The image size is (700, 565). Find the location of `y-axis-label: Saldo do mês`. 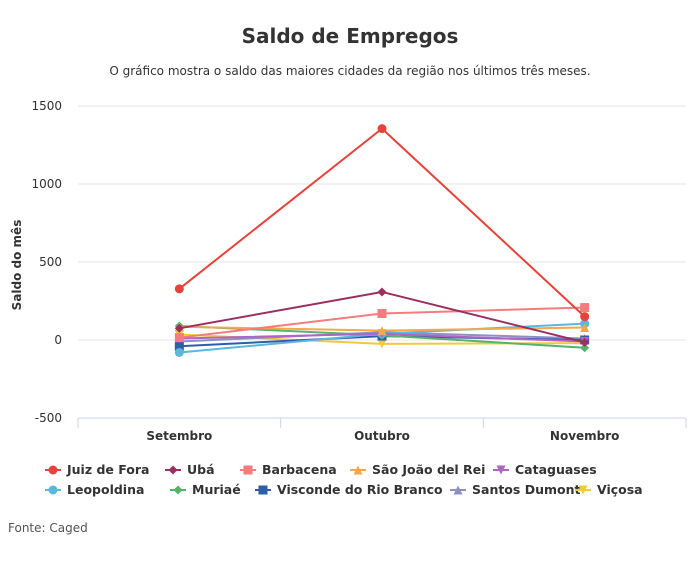

y-axis-label: Saldo do mês is located at coordinates (17, 265).